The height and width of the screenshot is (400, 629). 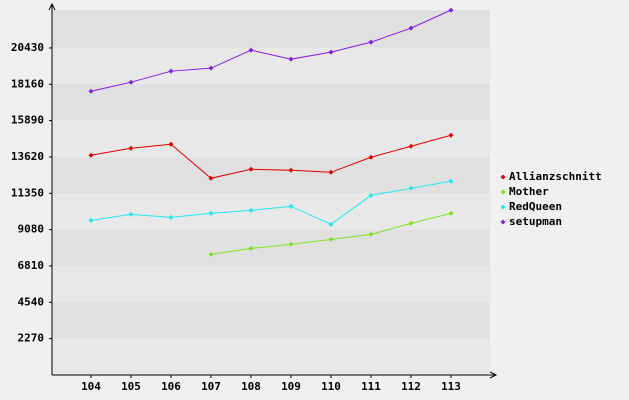 I want to click on y-tick-label: 6810, so click(x=31, y=265).